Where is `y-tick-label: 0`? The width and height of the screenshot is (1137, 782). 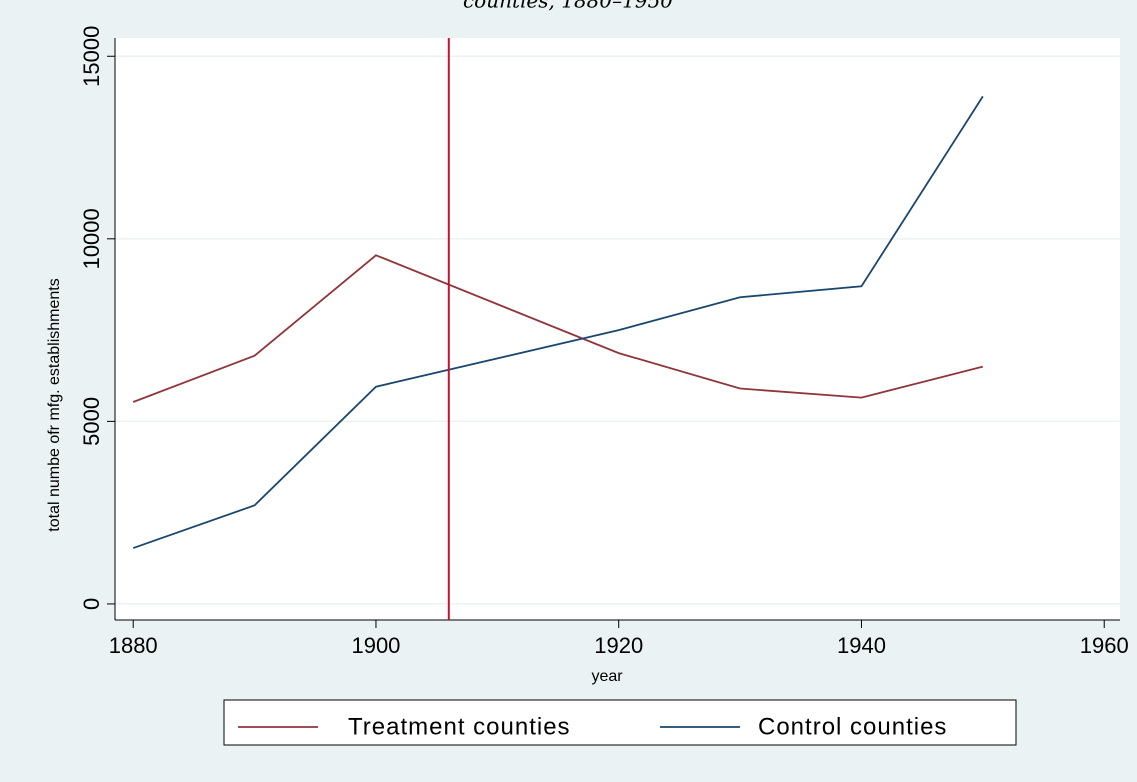 y-tick-label: 0 is located at coordinates (91, 604).